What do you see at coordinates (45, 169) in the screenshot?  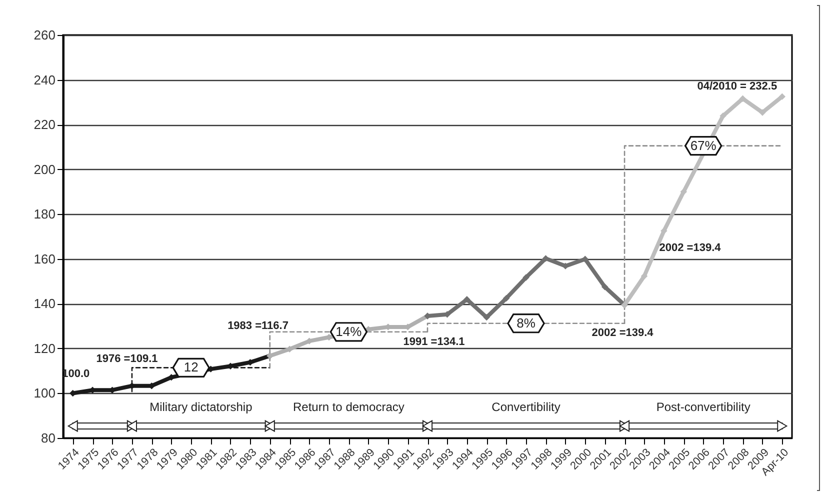 I see `y-tick-label: 200` at bounding box center [45, 169].